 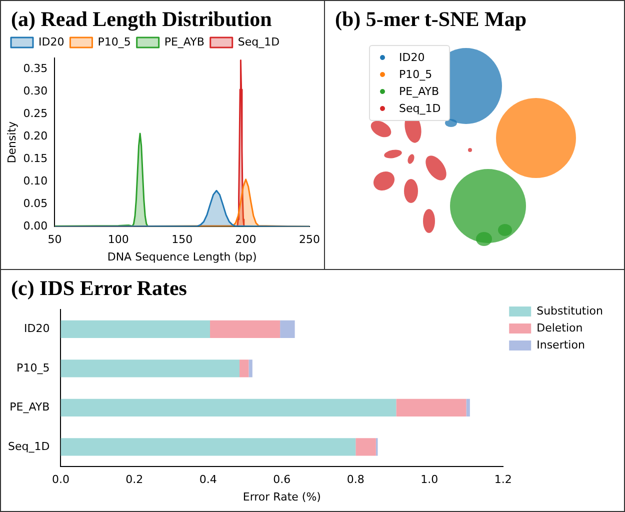 What do you see at coordinates (135, 479) in the screenshot?
I see `x-tick-label: 0.2` at bounding box center [135, 479].